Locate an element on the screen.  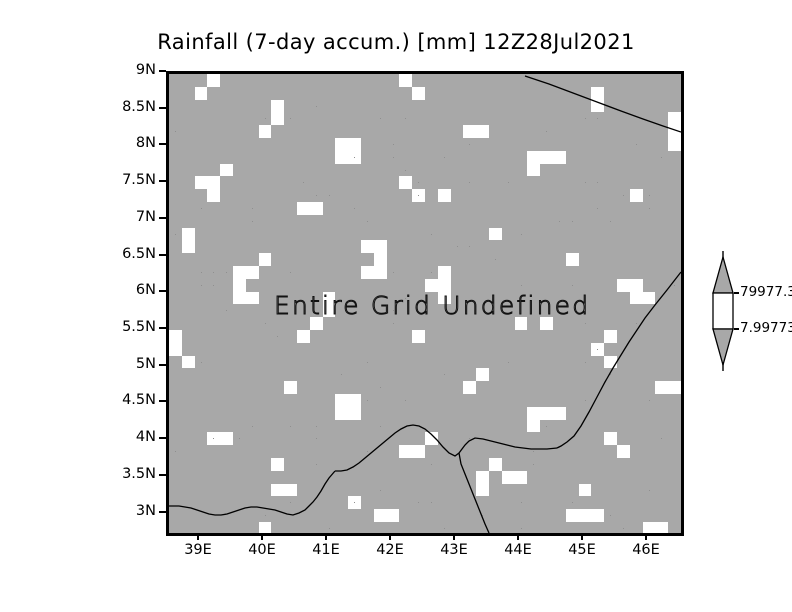
x-tick-label-44e: 44E is located at coordinates (518, 550).